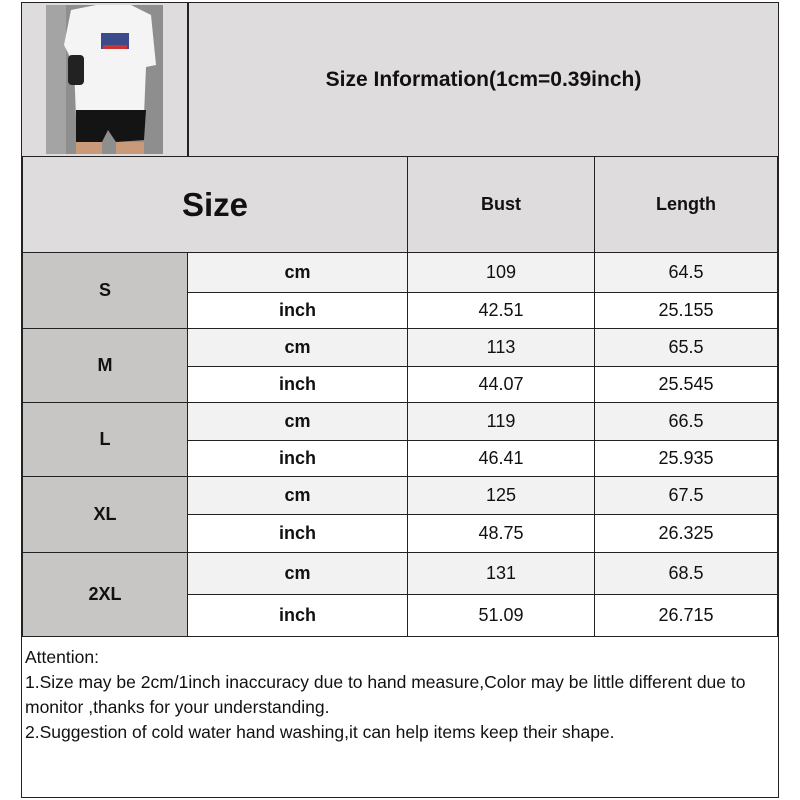 The width and height of the screenshot is (800, 800). Describe the element at coordinates (105, 290) in the screenshot. I see `size-label: S` at that location.